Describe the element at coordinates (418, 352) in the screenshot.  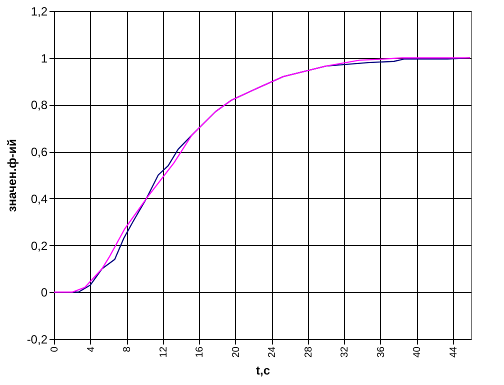
I see `x-tick-label: 40` at that location.